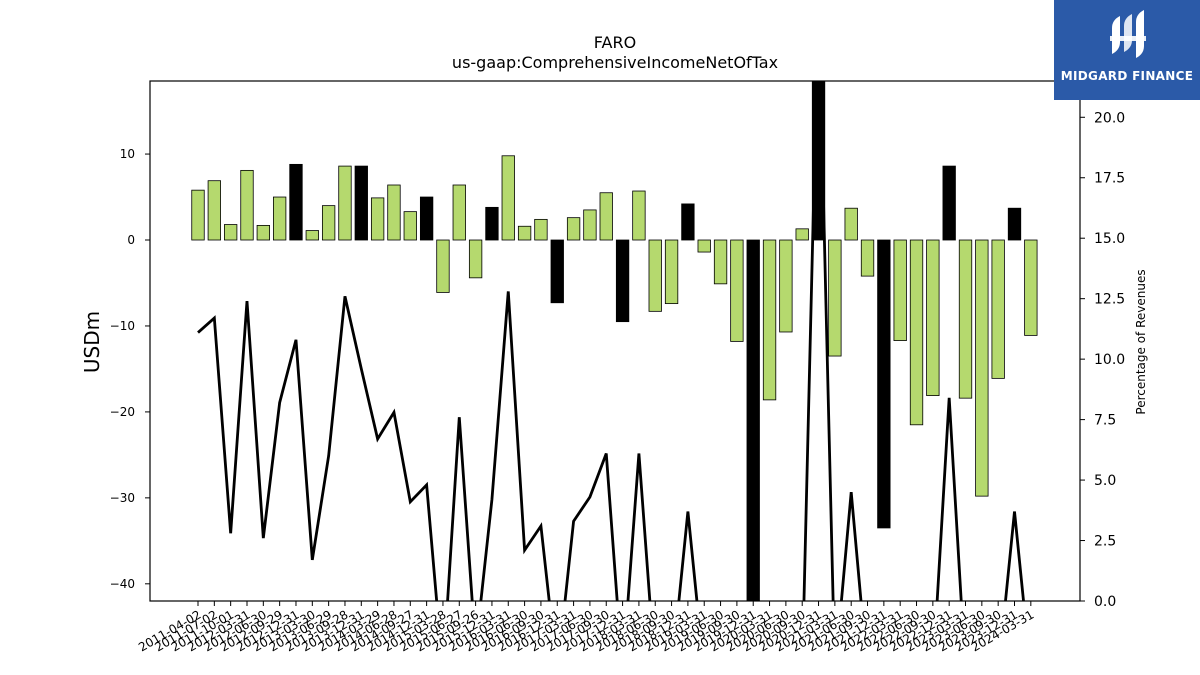  What do you see at coordinates (122, 326) in the screenshot?
I see `y-tick-label: −10` at bounding box center [122, 326].